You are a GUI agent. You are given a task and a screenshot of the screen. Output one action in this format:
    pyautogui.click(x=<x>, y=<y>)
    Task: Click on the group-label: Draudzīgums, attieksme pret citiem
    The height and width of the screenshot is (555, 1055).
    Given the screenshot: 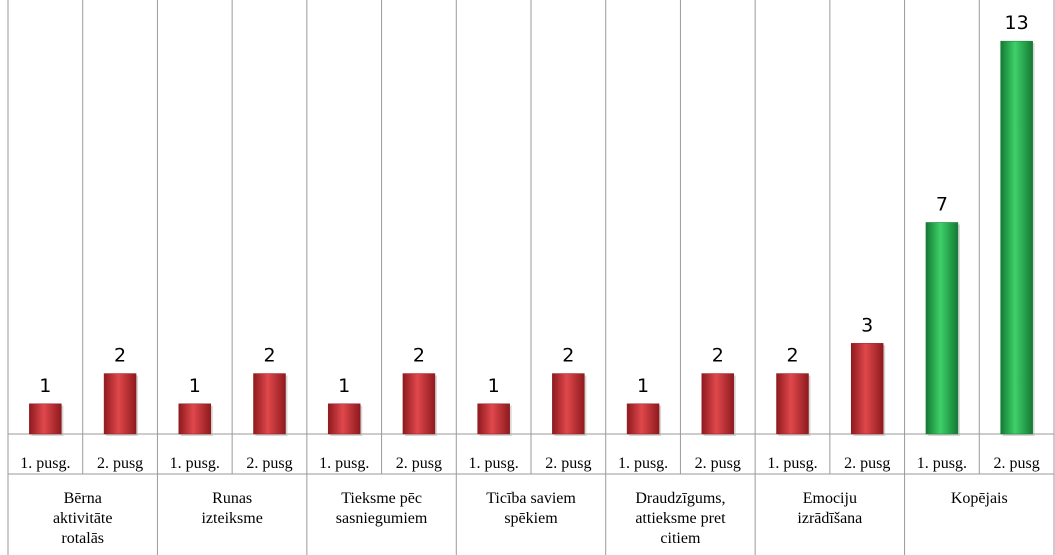 What is the action you would take?
    pyautogui.click(x=680, y=518)
    